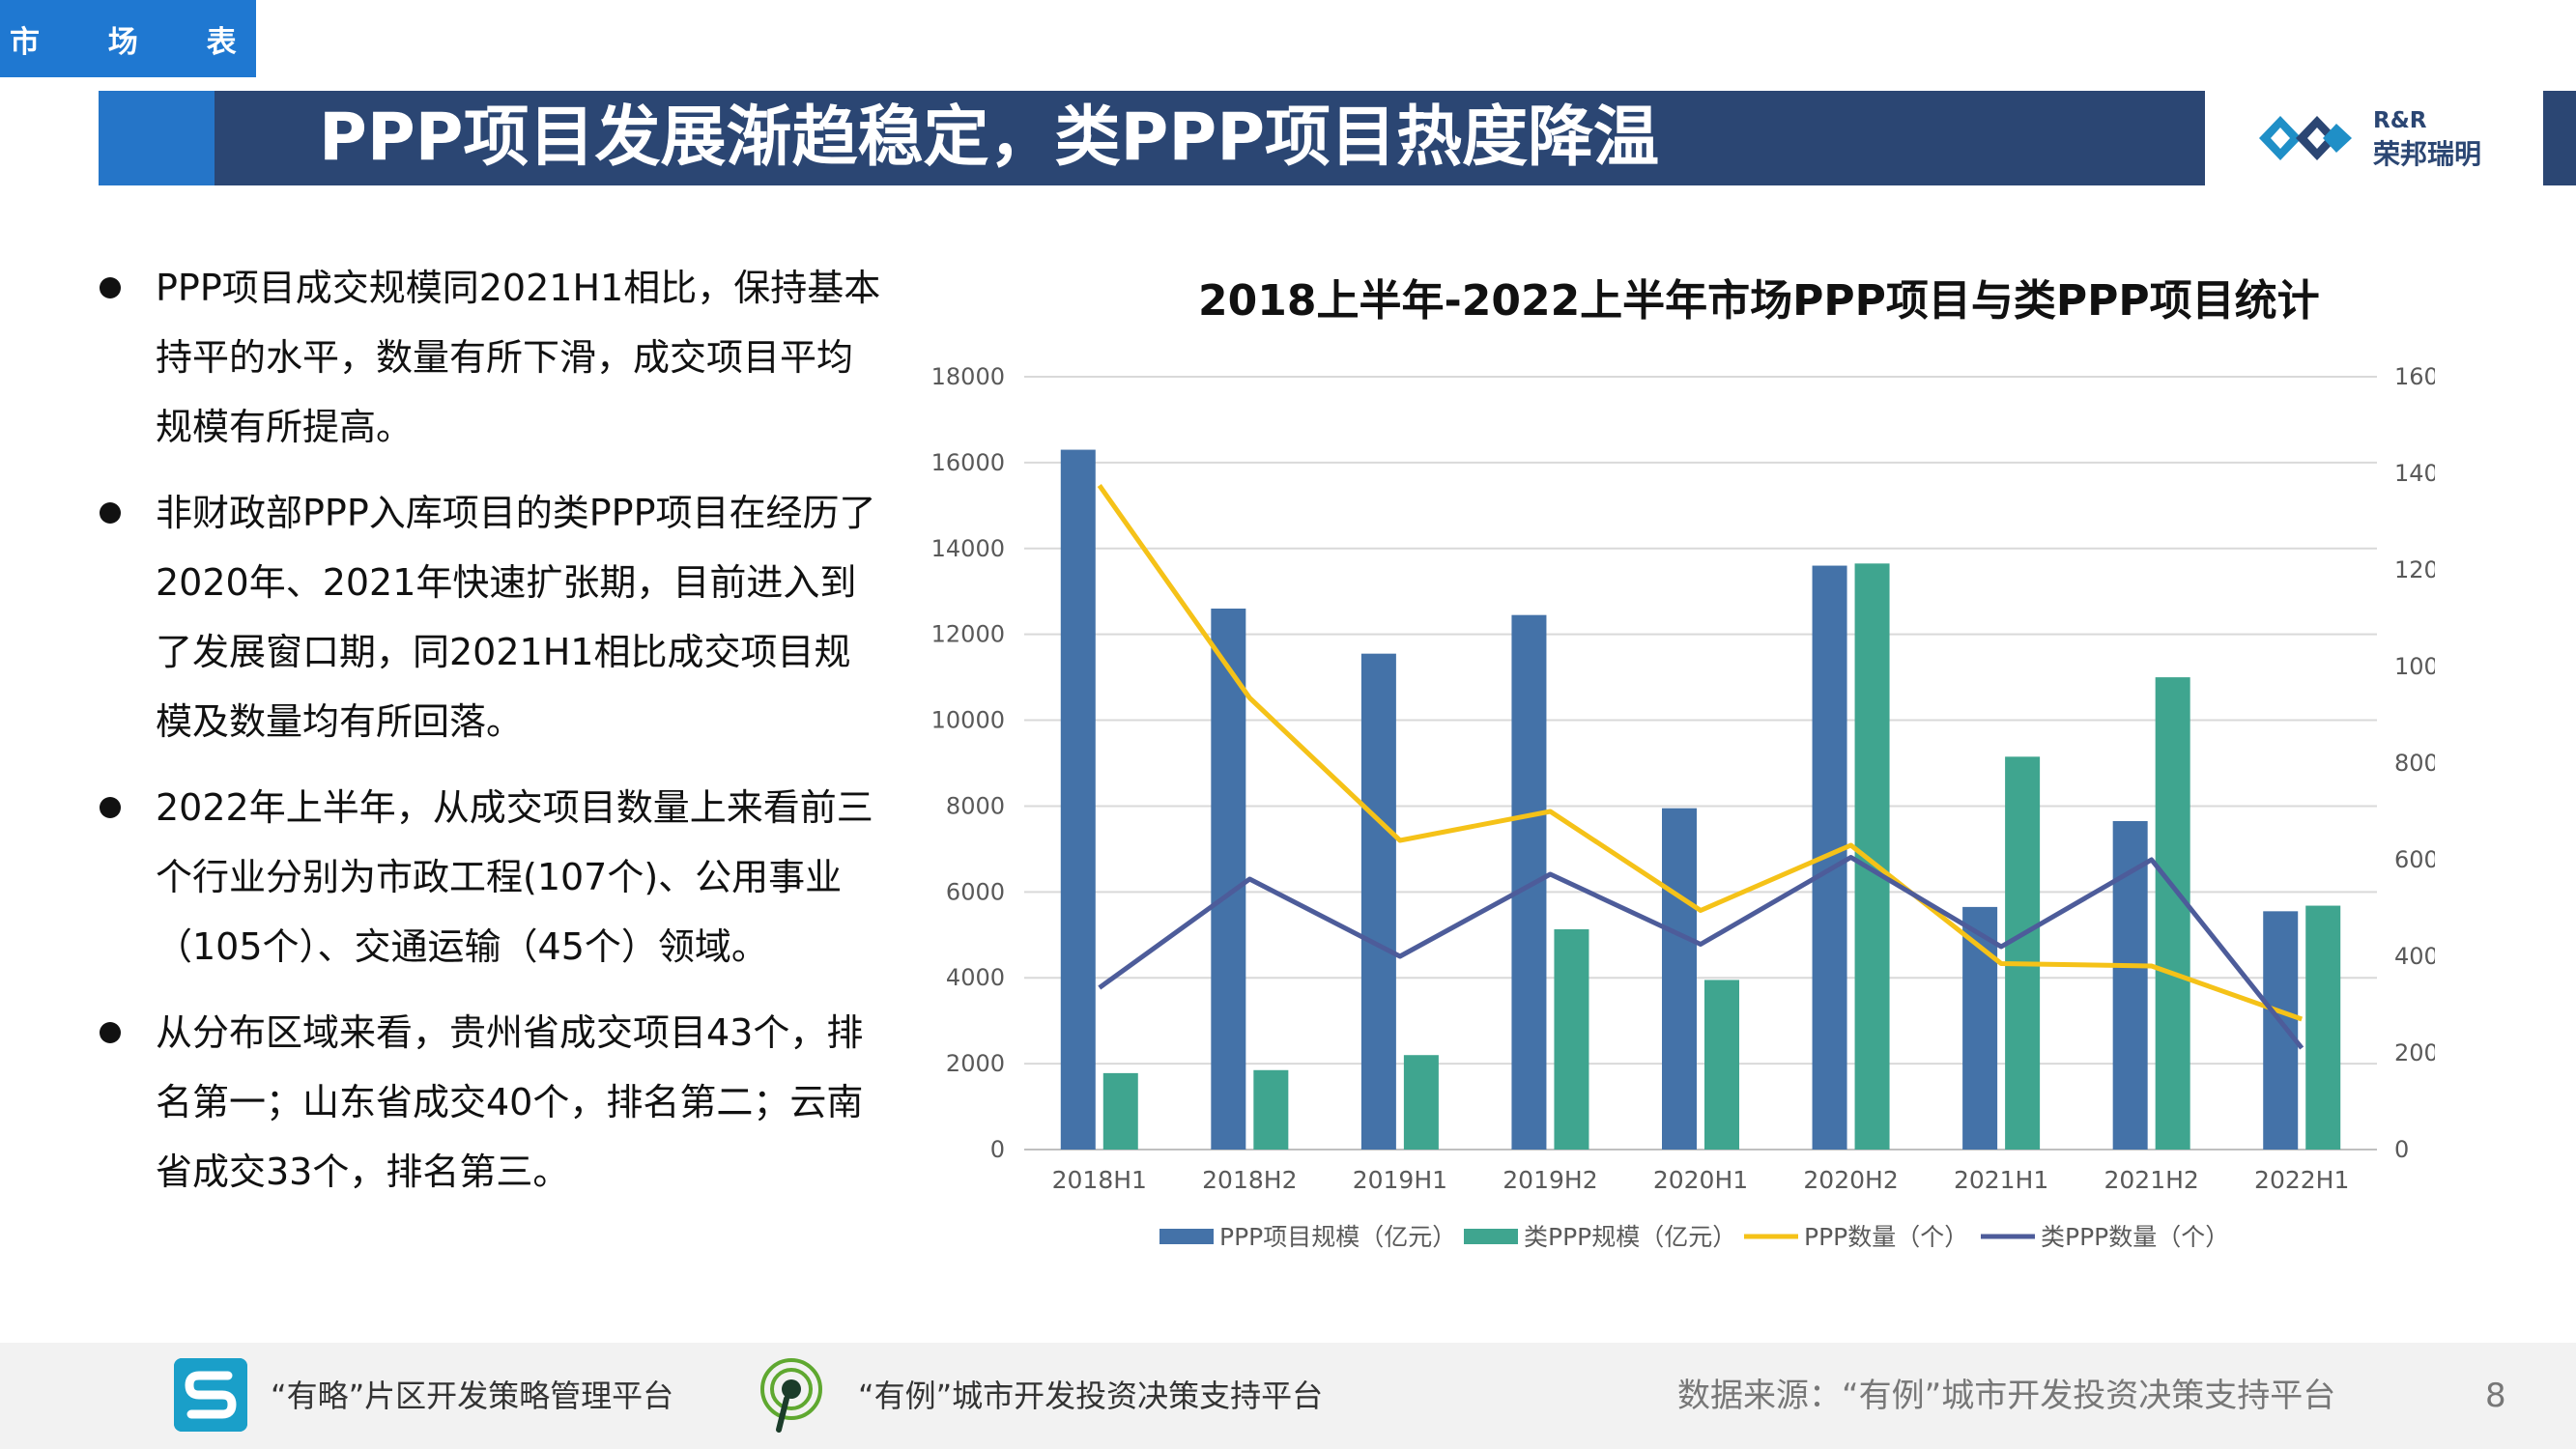 Image resolution: width=2576 pixels, height=1449 pixels. I want to click on left-axis-tick-label: 8000, so click(976, 805).